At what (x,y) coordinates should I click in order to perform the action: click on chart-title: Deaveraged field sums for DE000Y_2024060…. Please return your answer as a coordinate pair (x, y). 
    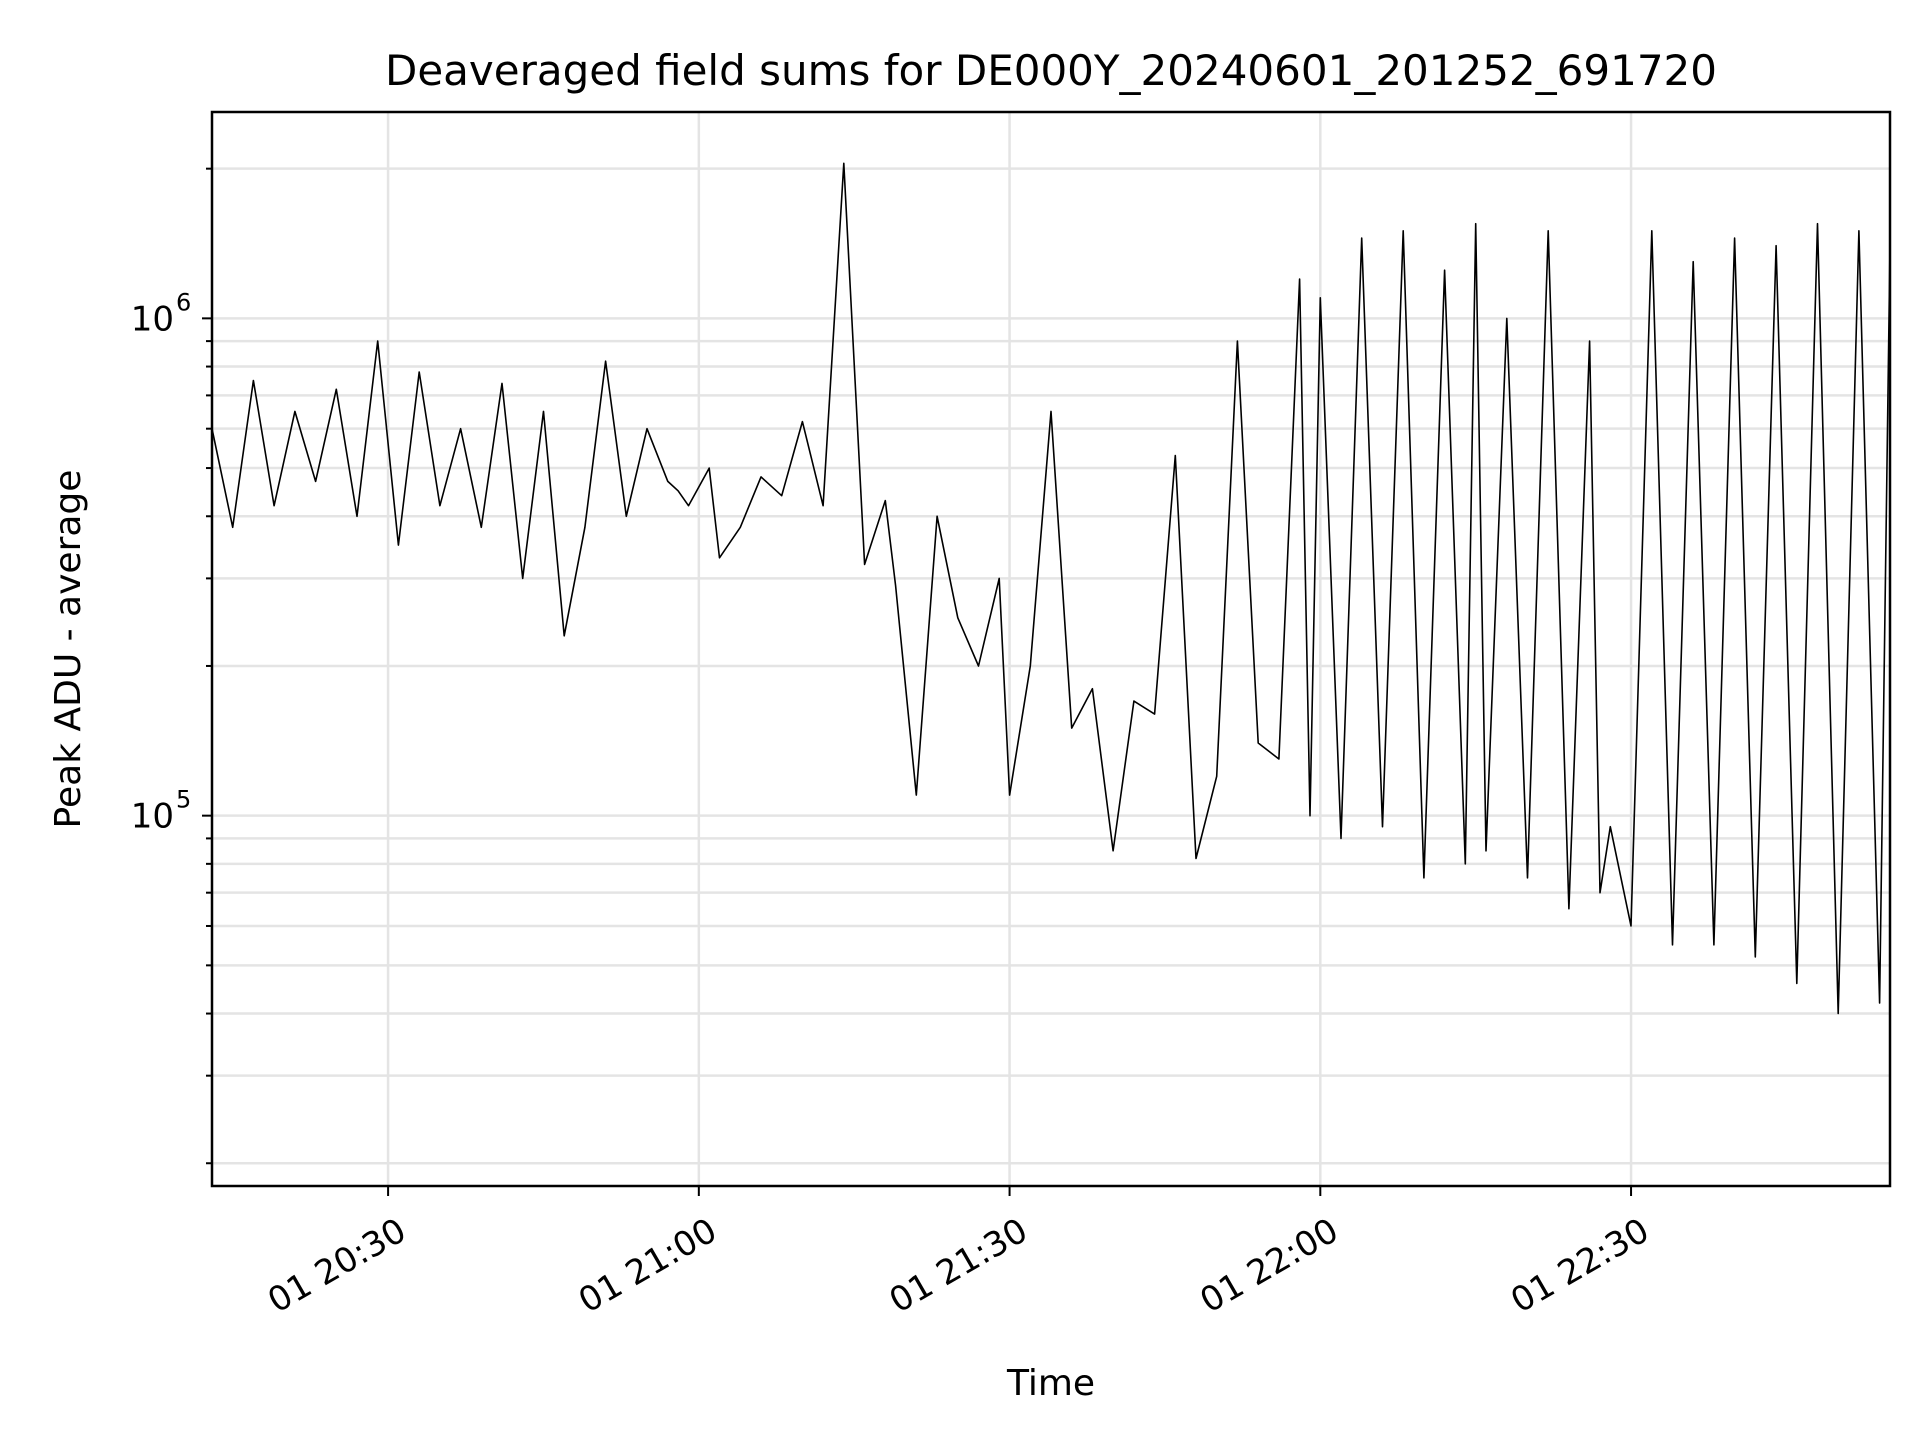
    Looking at the image, I should click on (1051, 70).